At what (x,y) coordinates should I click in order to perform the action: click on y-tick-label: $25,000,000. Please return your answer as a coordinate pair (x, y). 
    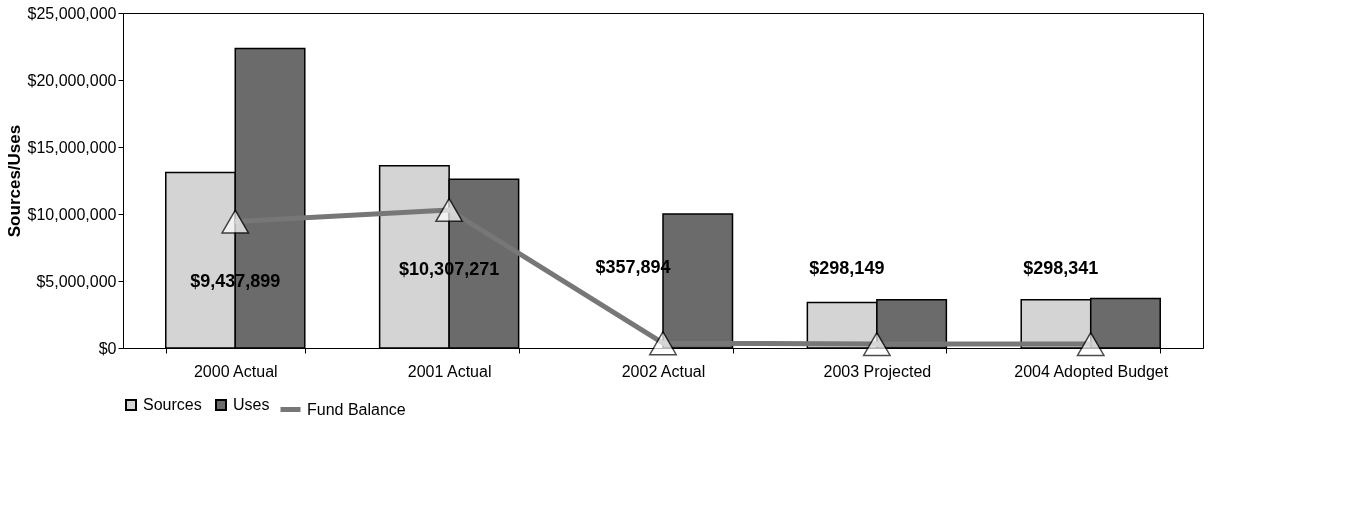
    Looking at the image, I should click on (72, 13).